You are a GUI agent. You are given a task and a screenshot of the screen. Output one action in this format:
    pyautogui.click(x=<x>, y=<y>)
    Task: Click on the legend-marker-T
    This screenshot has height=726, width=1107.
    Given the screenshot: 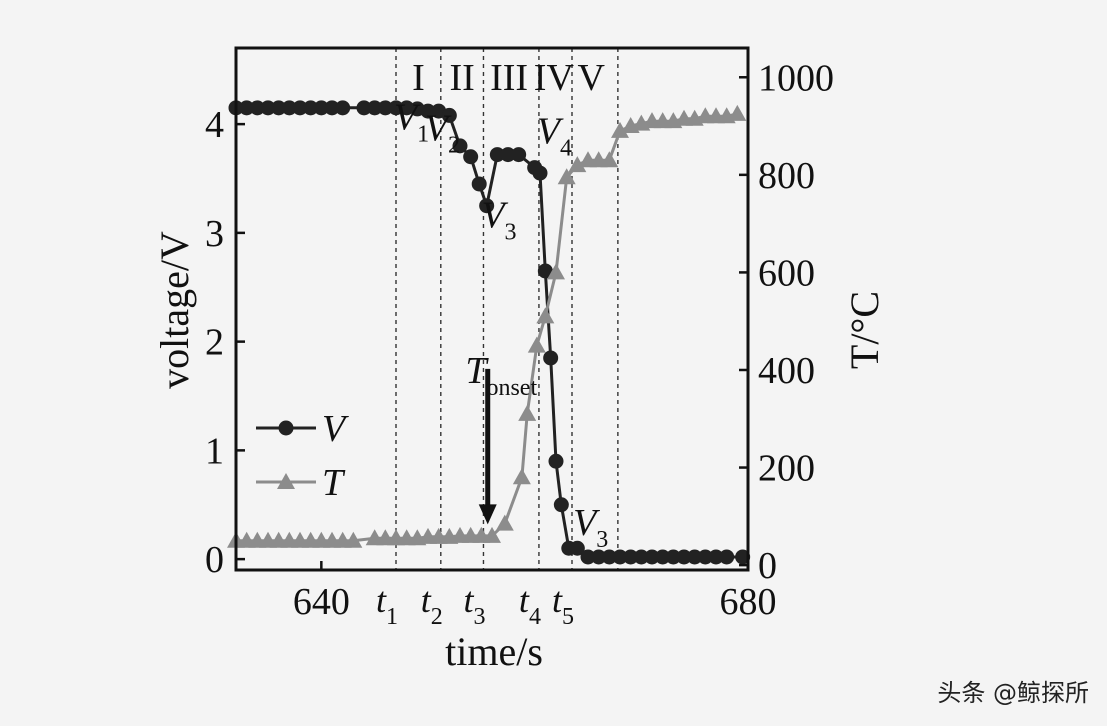 What is the action you would take?
    pyautogui.click(x=286, y=481)
    